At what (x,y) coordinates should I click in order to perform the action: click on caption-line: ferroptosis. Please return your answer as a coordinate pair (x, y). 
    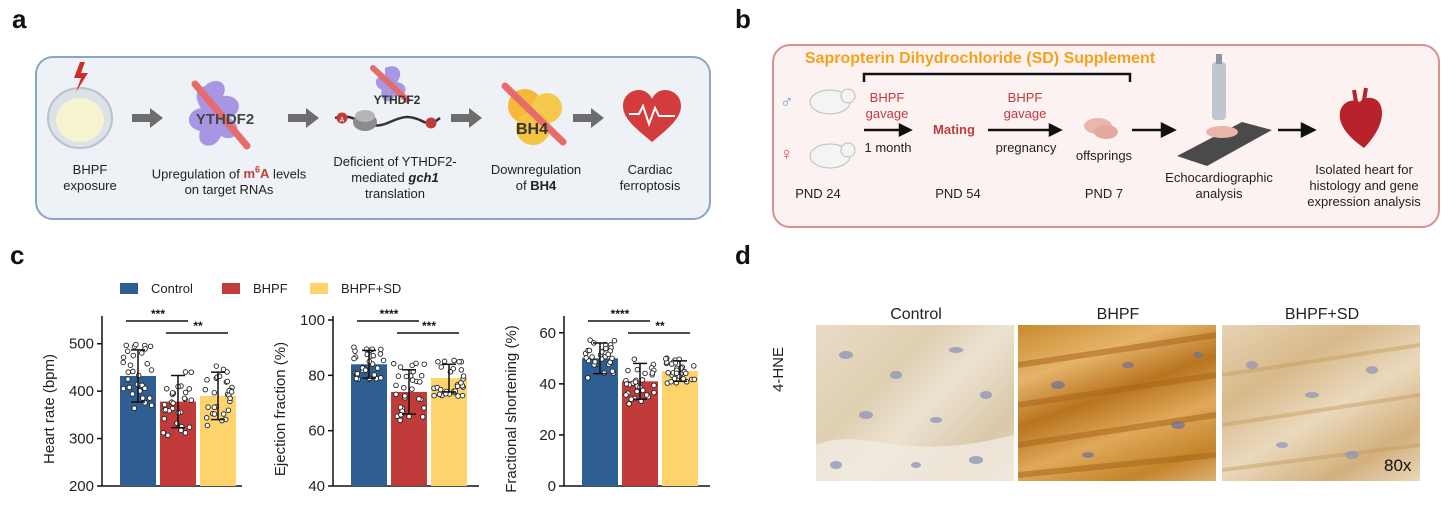
    Looking at the image, I should click on (650, 185).